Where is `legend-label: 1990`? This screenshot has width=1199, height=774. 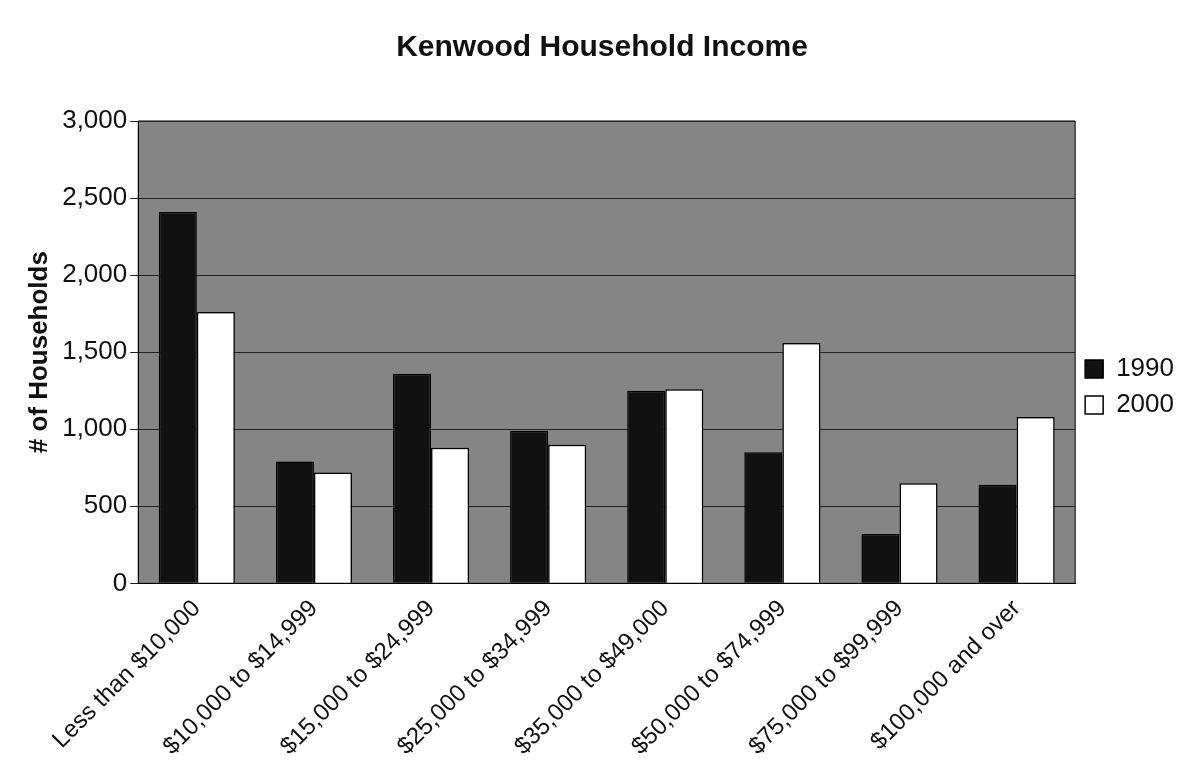
legend-label: 1990 is located at coordinates (1145, 367).